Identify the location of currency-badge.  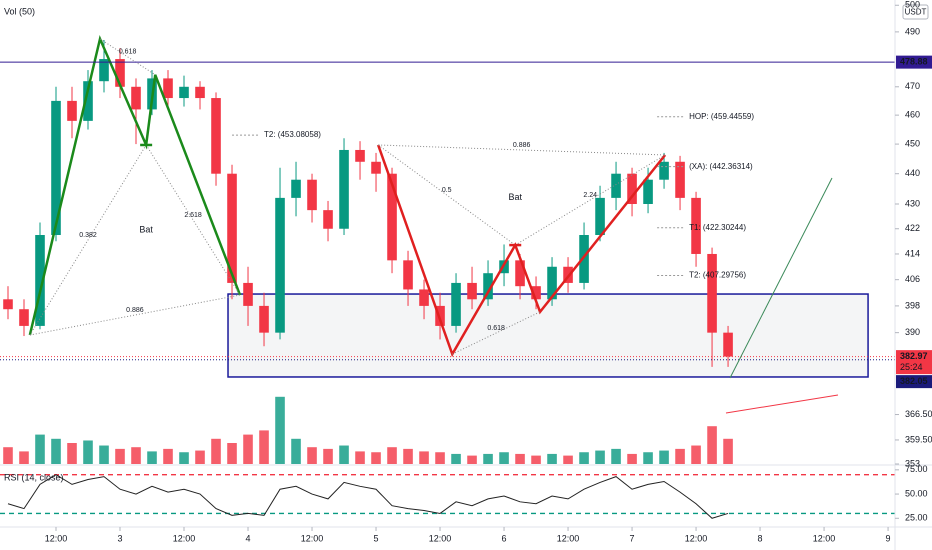
(915, 12).